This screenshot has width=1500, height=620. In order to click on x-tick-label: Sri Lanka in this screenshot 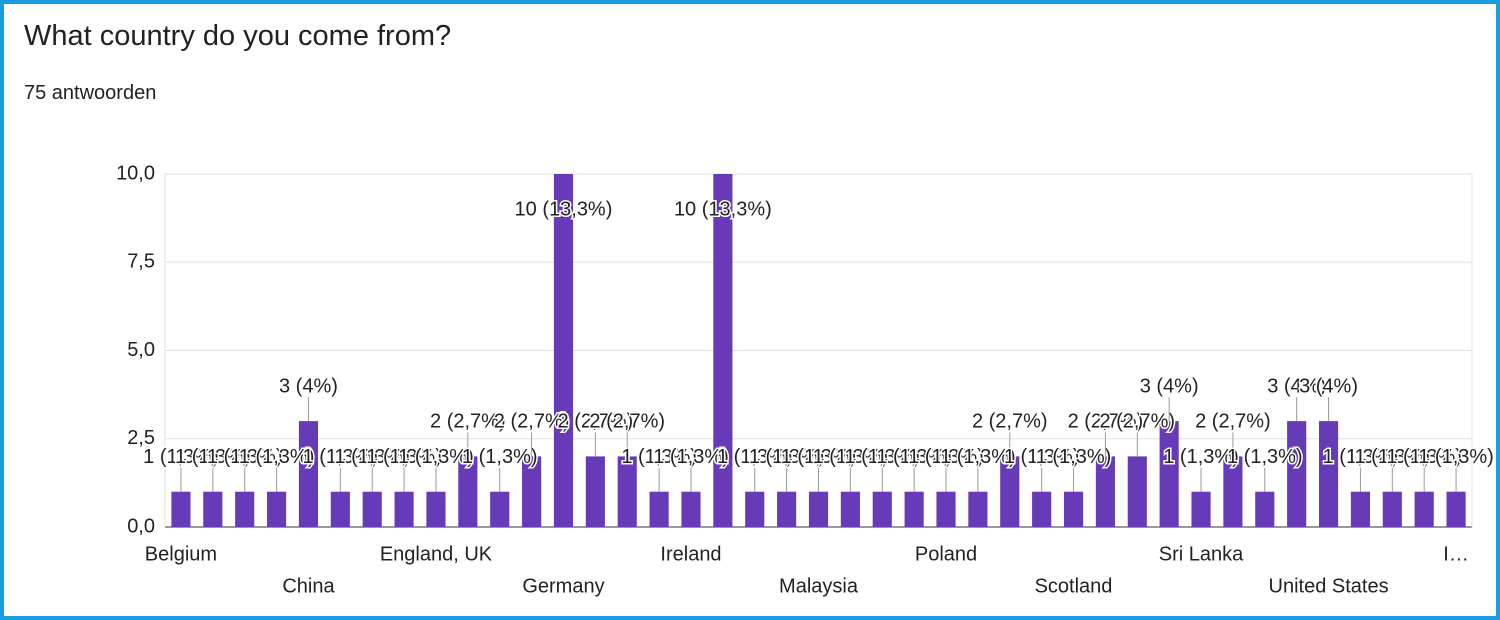, I will do `click(1201, 554)`.